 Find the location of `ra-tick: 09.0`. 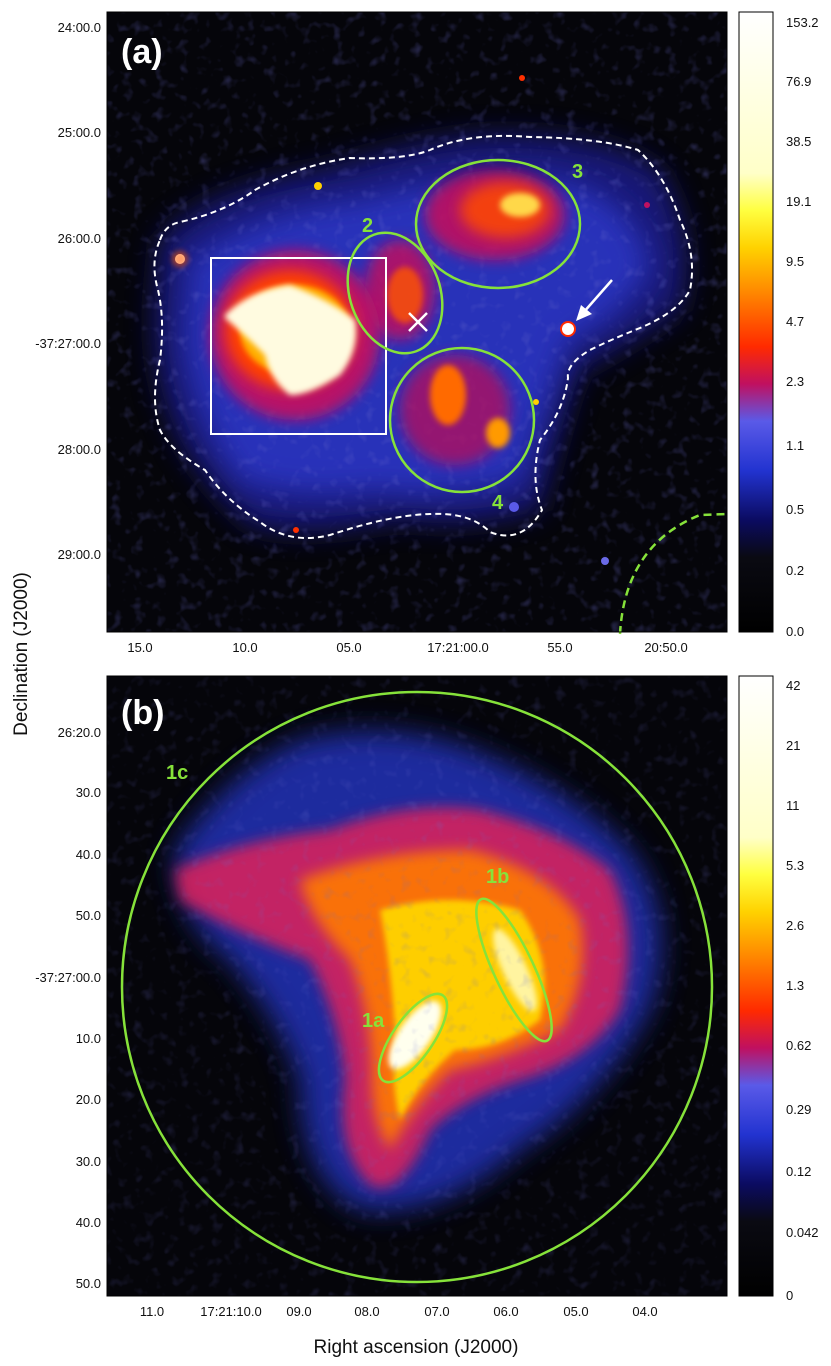

ra-tick: 09.0 is located at coordinates (298, 1311).